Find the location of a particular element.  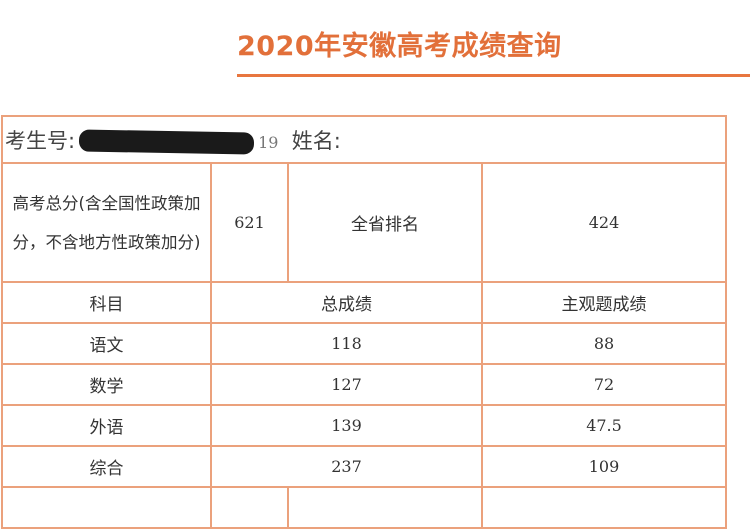

redaction-mark is located at coordinates (166, 141).